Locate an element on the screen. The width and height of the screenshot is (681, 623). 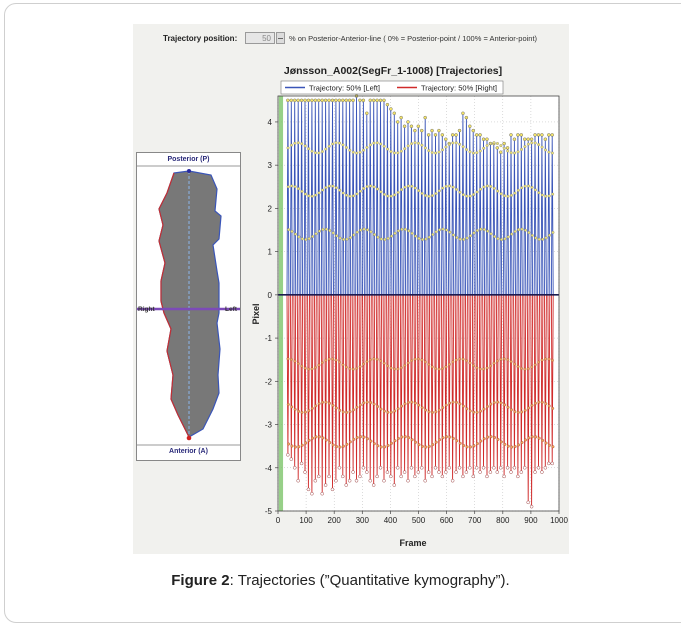
y-tick-label: 3 is located at coordinates (270, 165).